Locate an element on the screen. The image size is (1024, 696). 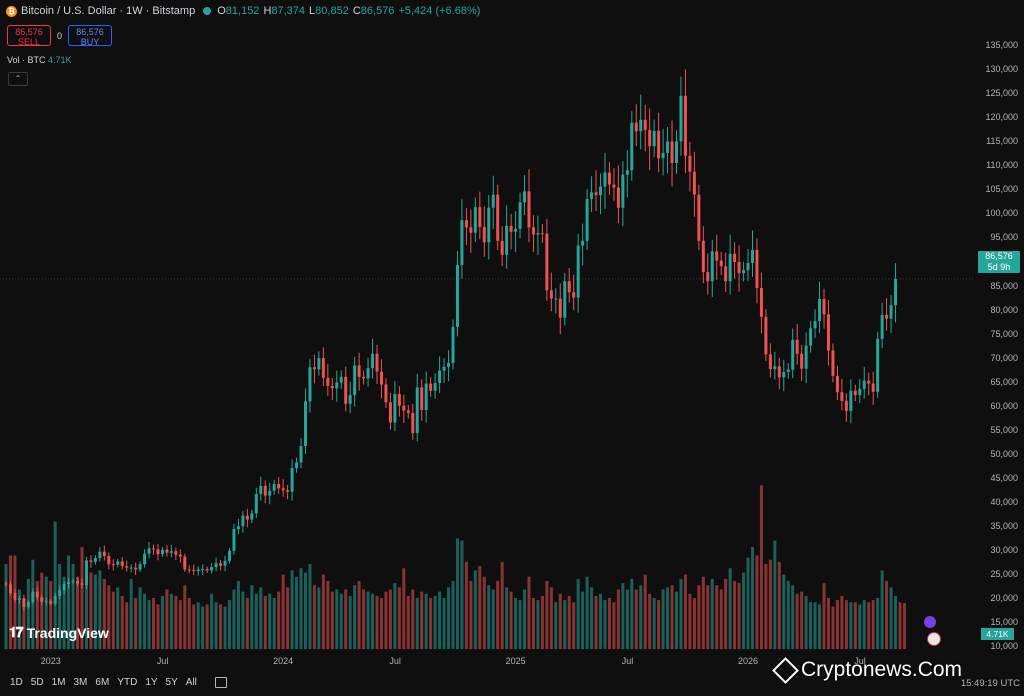
watermark: Cryptonews.Com is located at coordinates (867, 670).